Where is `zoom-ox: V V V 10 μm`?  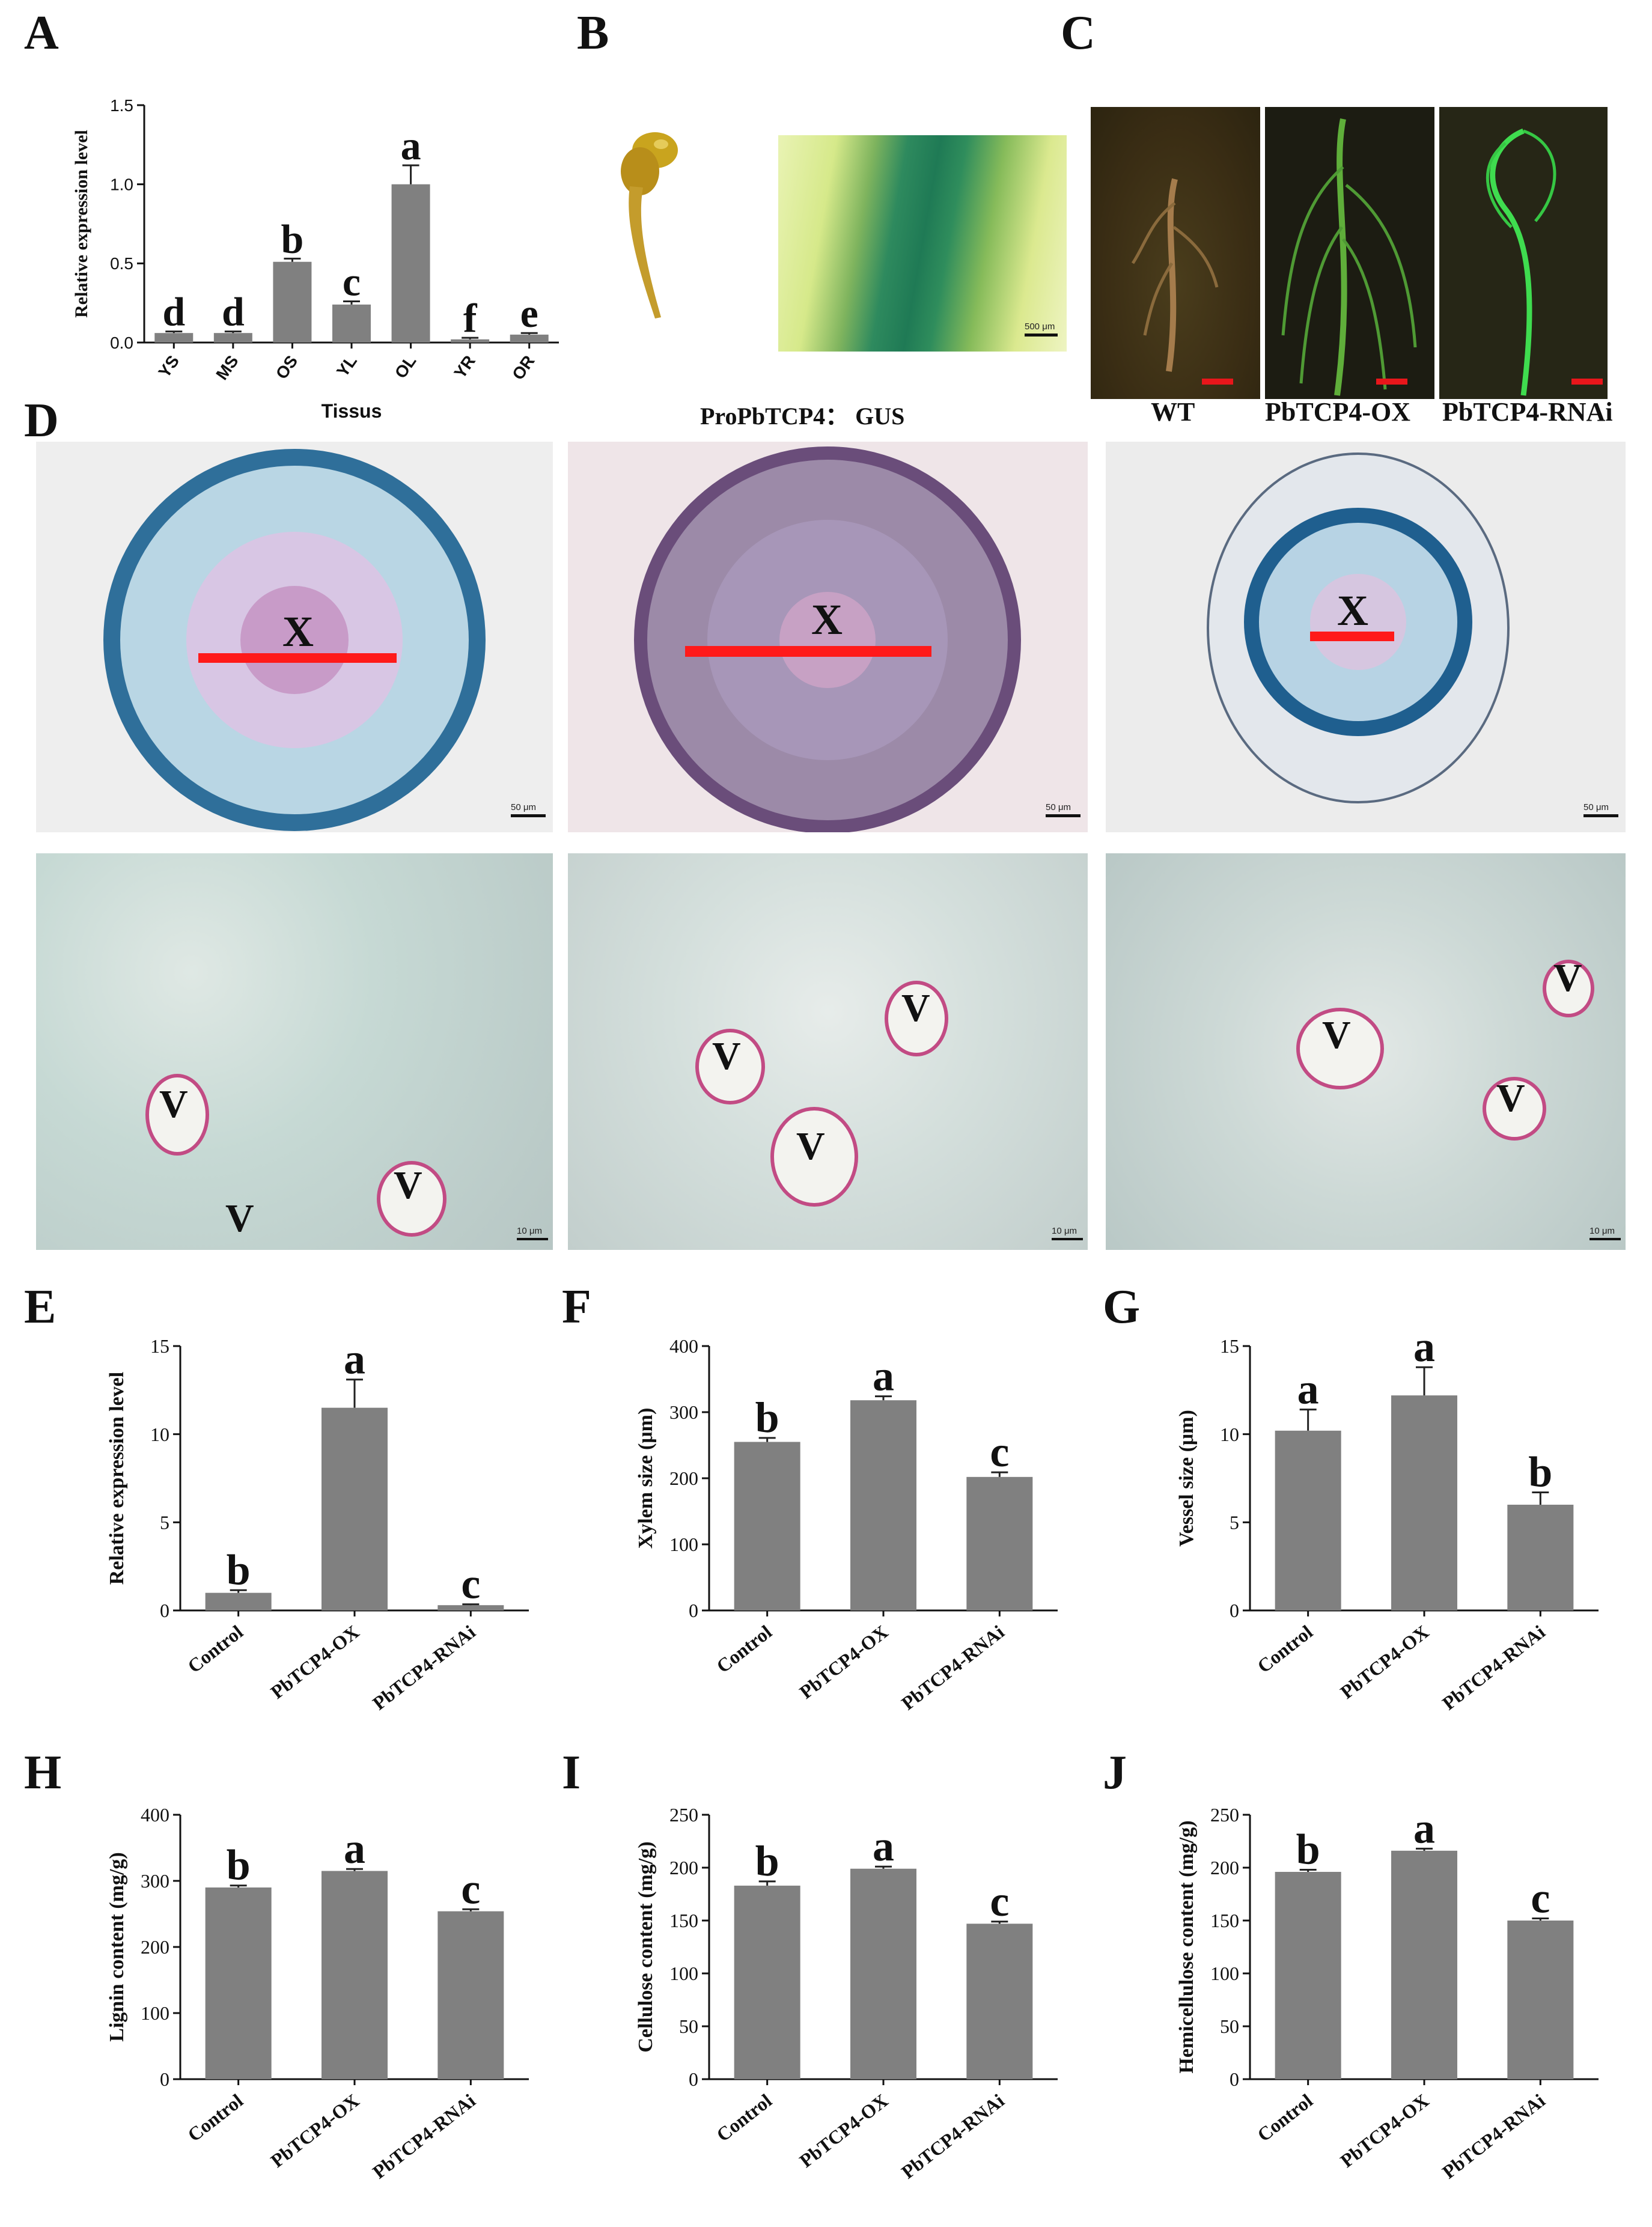
zoom-ox: V V V 10 μm is located at coordinates (828, 1051).